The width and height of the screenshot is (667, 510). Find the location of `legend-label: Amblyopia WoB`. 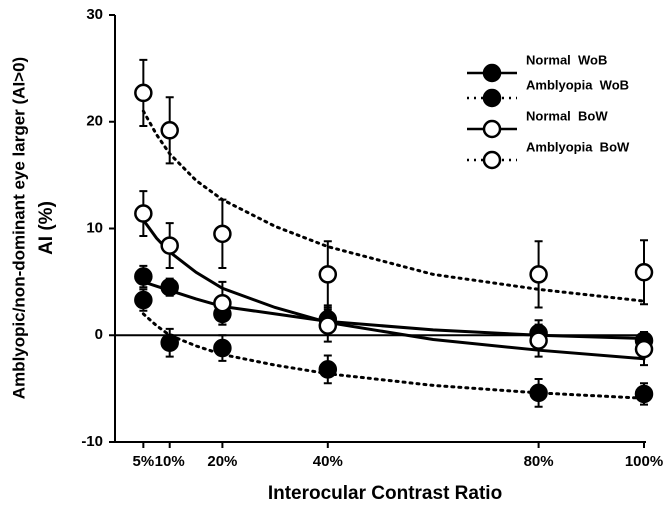

legend-label: Amblyopia WoB is located at coordinates (577, 84).